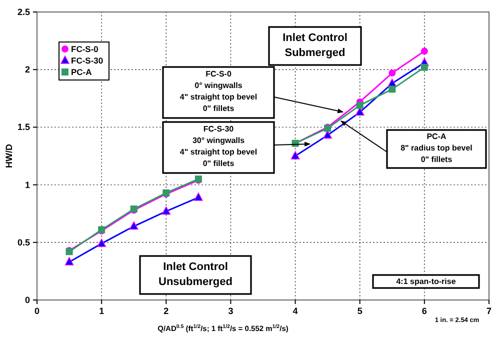 The width and height of the screenshot is (495, 341). What do you see at coordinates (37, 311) in the screenshot?
I see `x-tick-label: 0` at bounding box center [37, 311].